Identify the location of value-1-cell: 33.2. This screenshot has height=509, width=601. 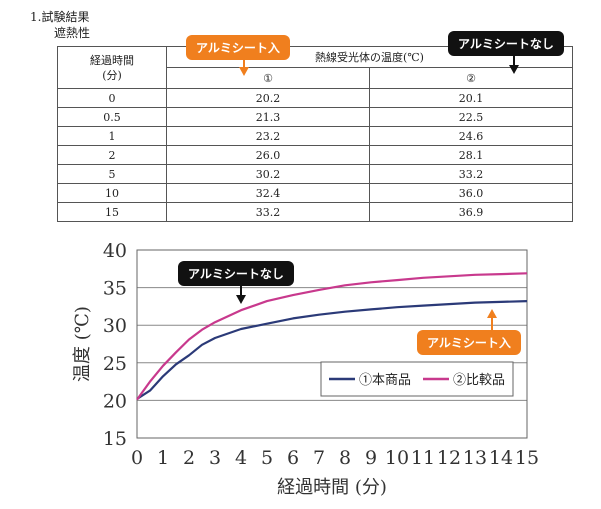
(268, 212).